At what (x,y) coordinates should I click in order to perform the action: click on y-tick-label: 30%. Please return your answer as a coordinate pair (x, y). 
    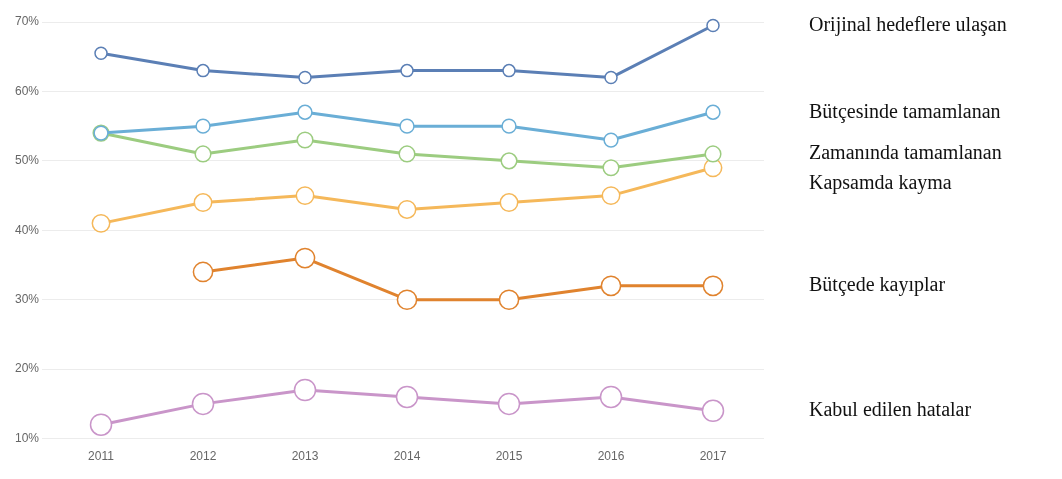
    Looking at the image, I should click on (27, 299).